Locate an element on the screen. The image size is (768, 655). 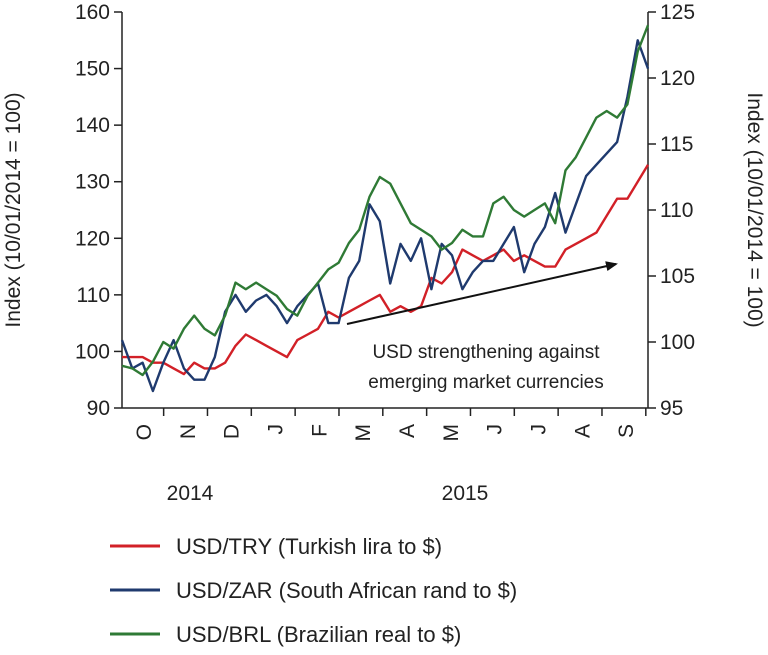
x-month-label: S is located at coordinates (626, 431).